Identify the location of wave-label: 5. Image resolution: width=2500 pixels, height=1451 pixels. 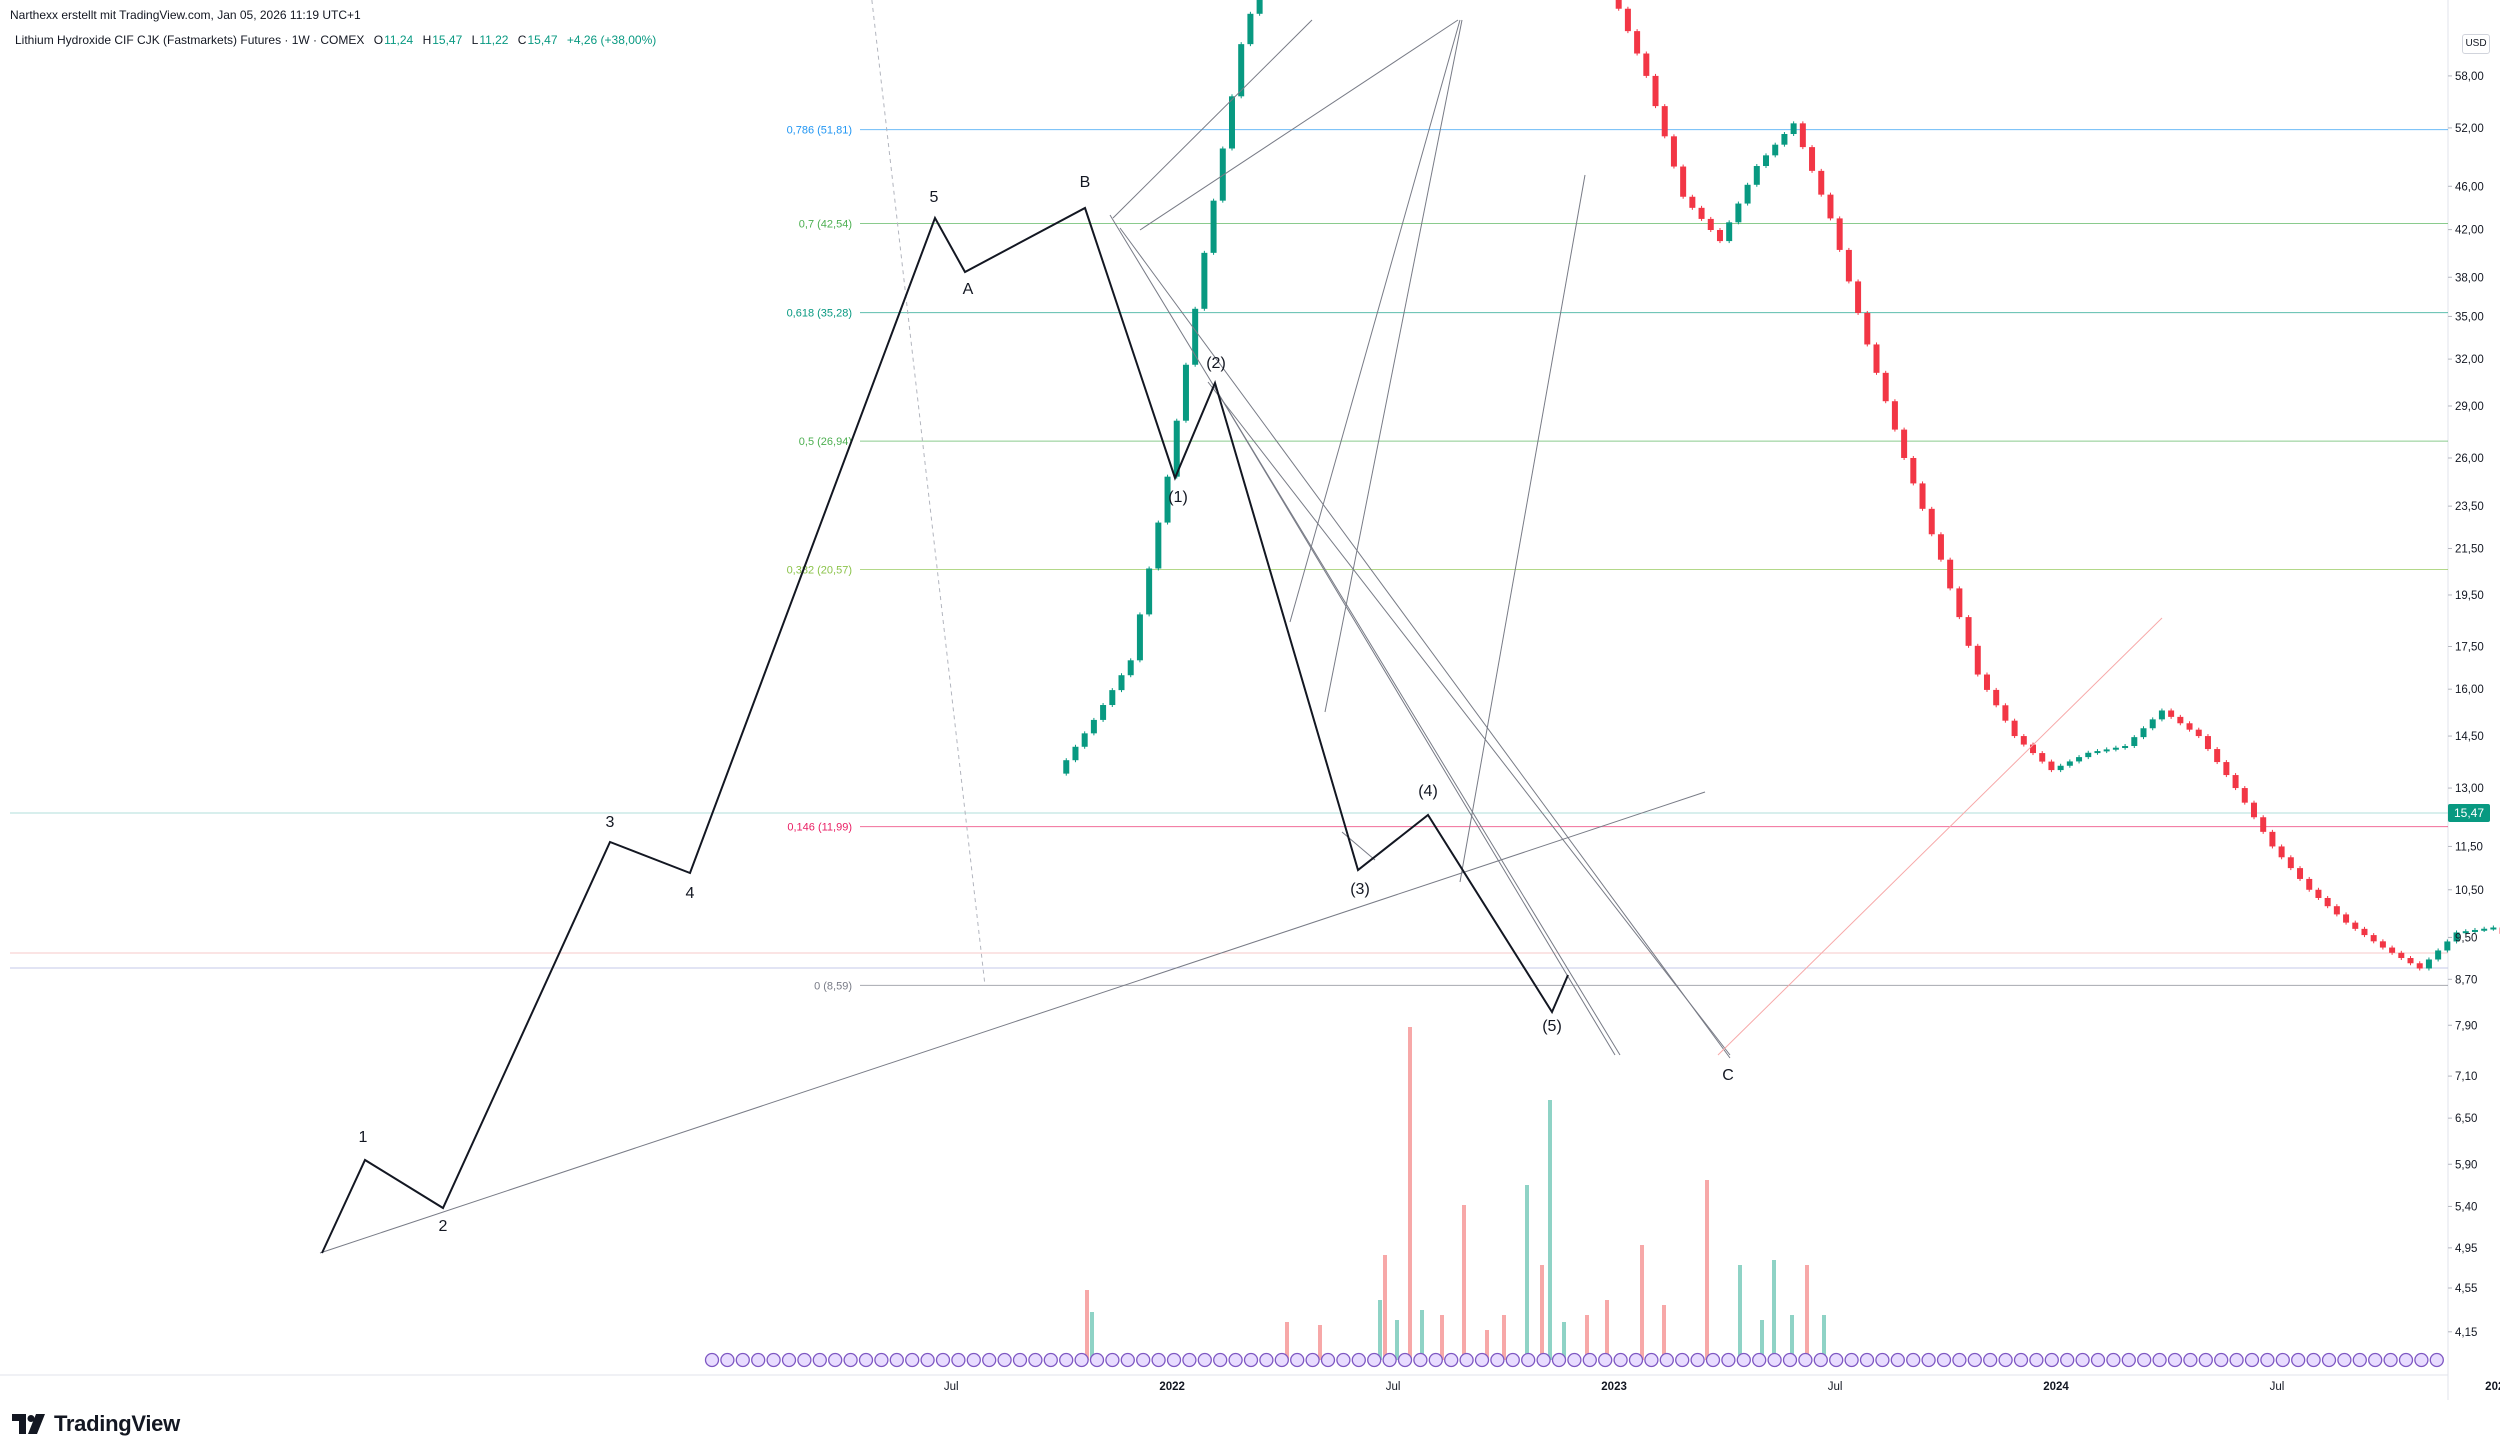
(934, 197).